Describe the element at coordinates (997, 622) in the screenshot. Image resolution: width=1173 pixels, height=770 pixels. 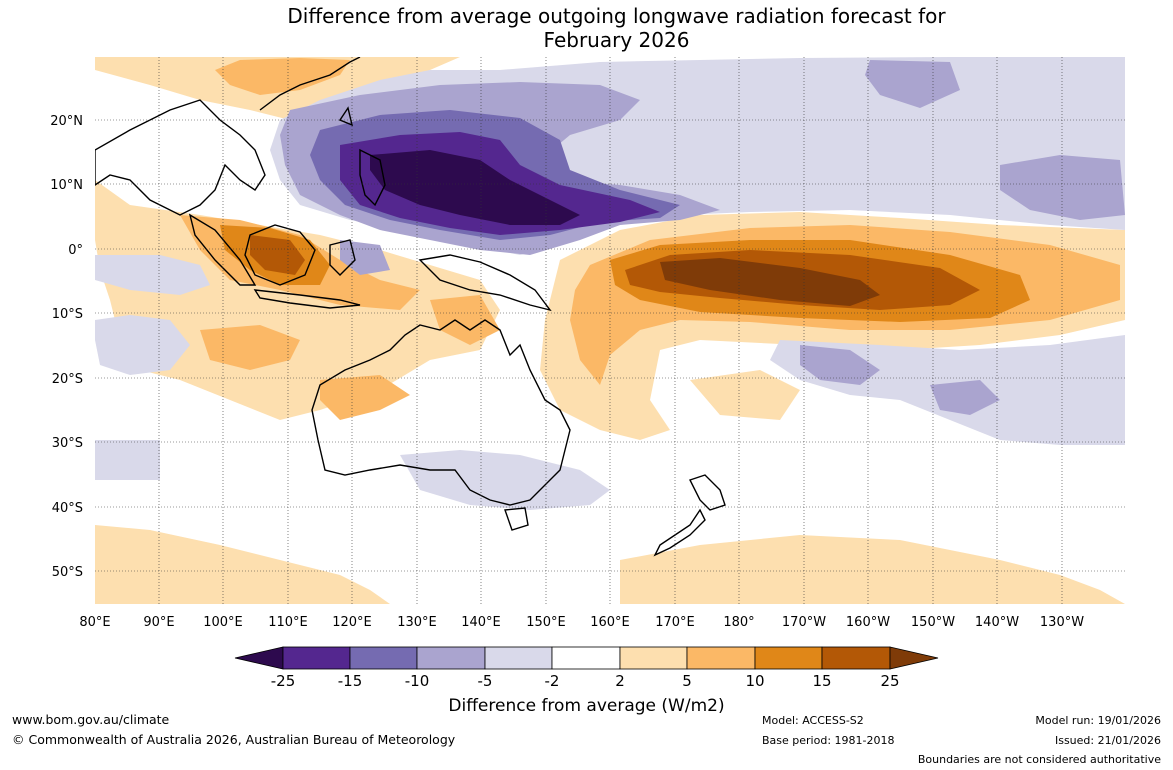
I see `lon-label: 140°W` at that location.